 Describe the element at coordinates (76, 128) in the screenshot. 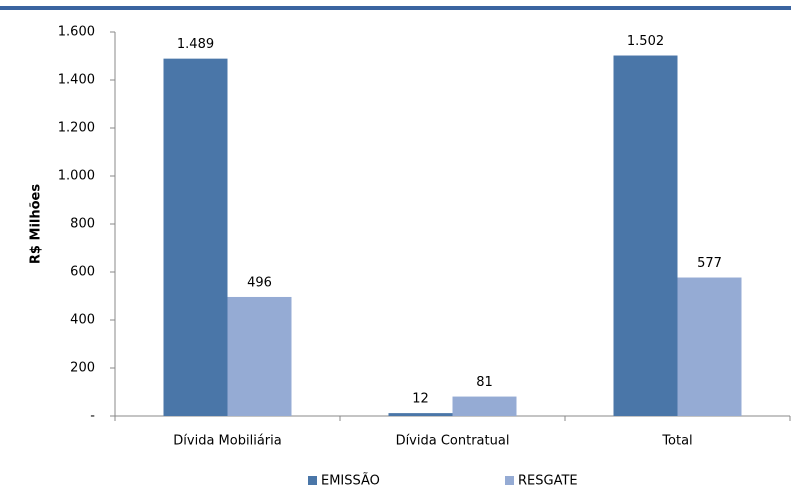

I see `y-tick-label: 1.200` at that location.